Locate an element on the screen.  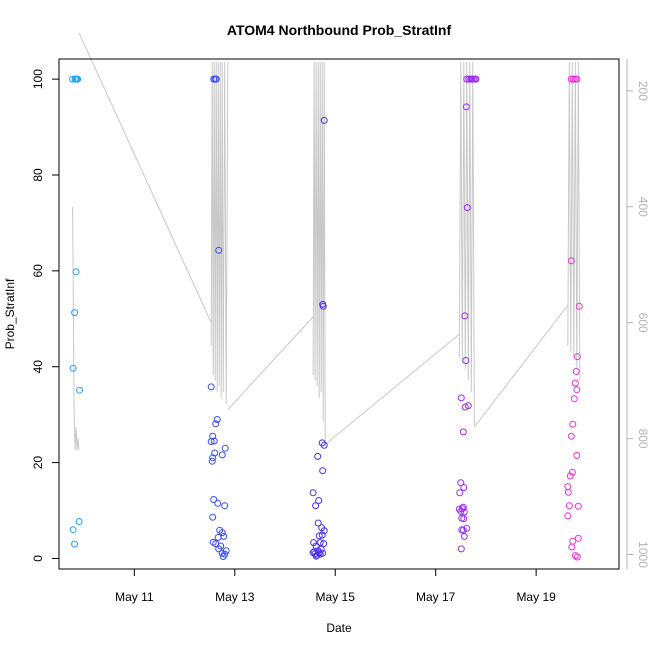
x-tick-label-1: May 13 is located at coordinates (235, 597).